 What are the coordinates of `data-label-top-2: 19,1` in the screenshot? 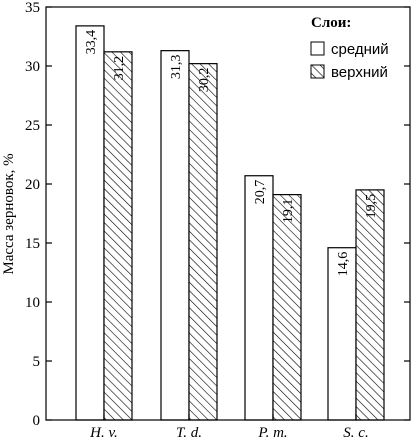 It's located at (288, 211).